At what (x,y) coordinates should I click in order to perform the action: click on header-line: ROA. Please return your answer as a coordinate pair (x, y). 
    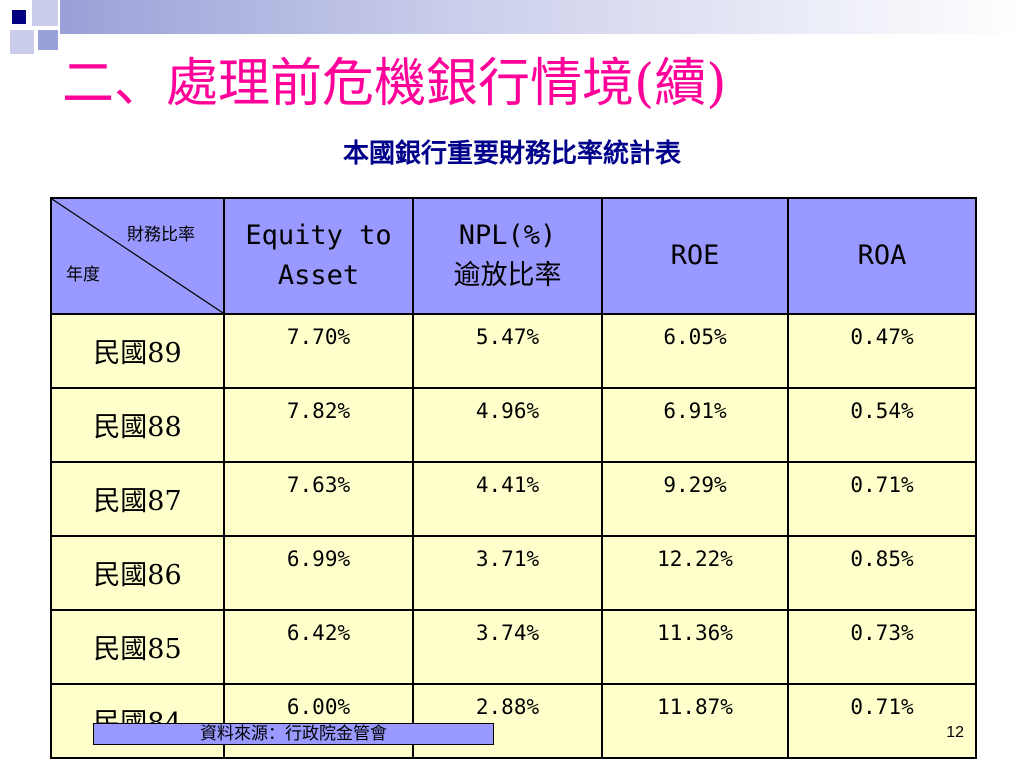
    Looking at the image, I should click on (882, 255).